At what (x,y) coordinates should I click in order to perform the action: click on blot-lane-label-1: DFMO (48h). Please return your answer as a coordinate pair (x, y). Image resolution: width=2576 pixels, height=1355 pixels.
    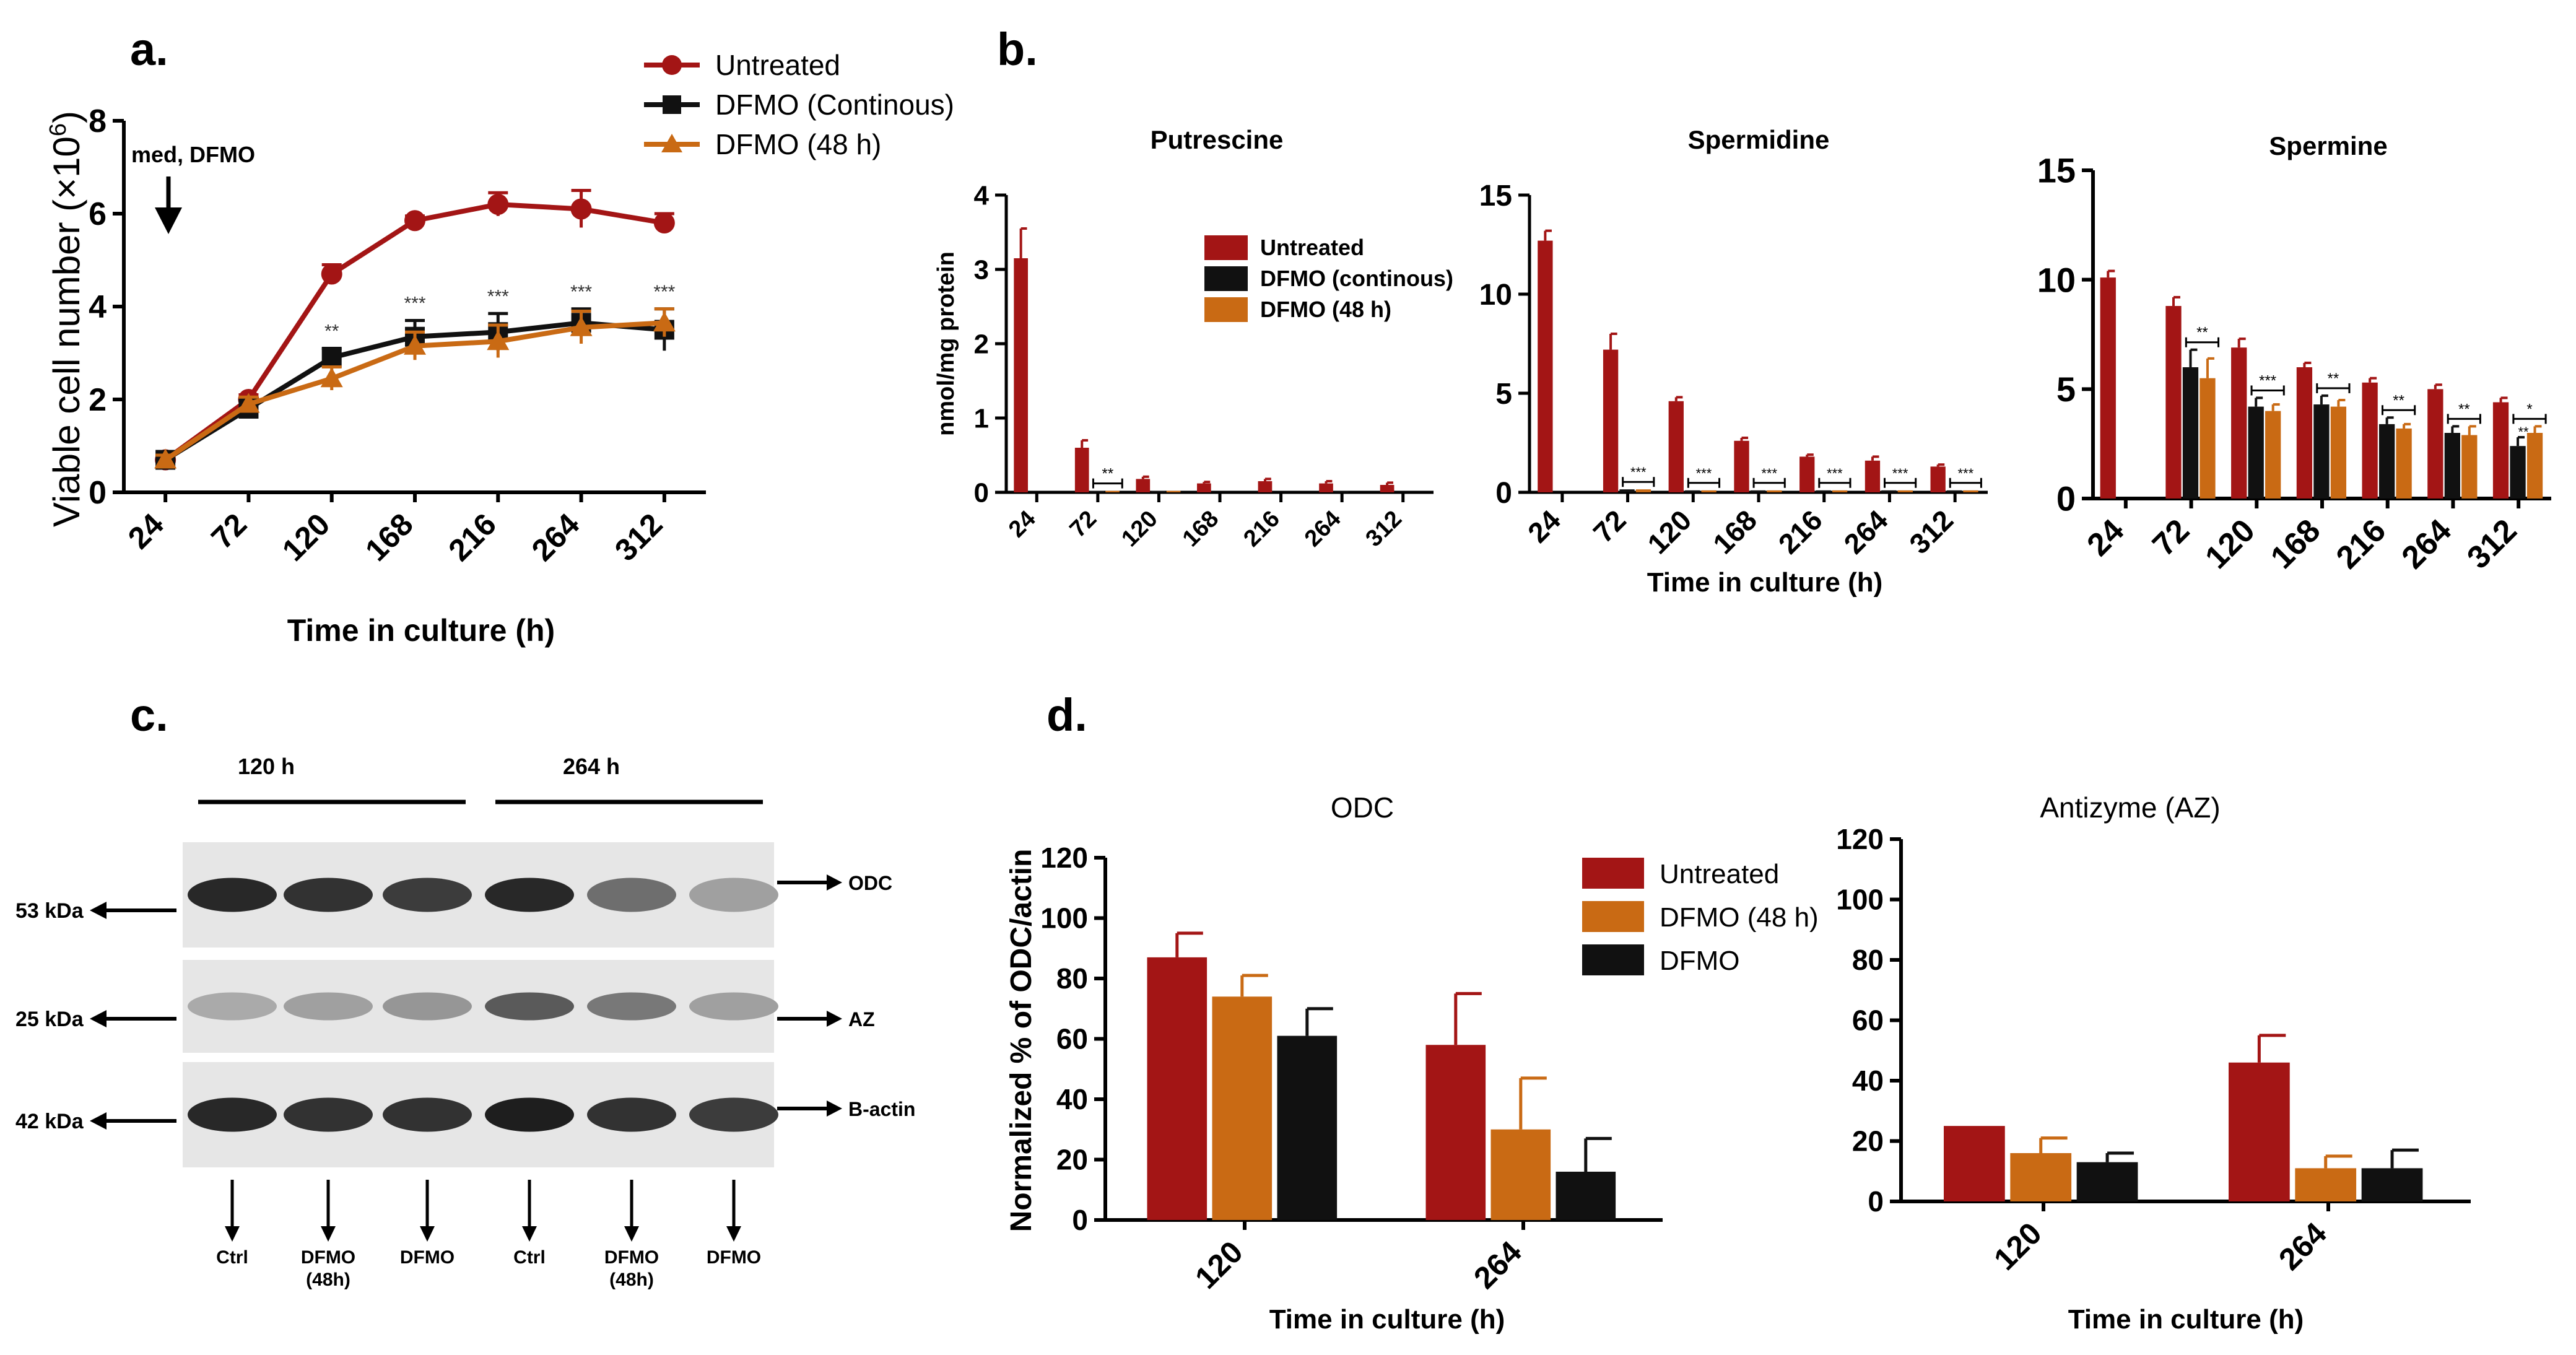
    Looking at the image, I should click on (328, 1268).